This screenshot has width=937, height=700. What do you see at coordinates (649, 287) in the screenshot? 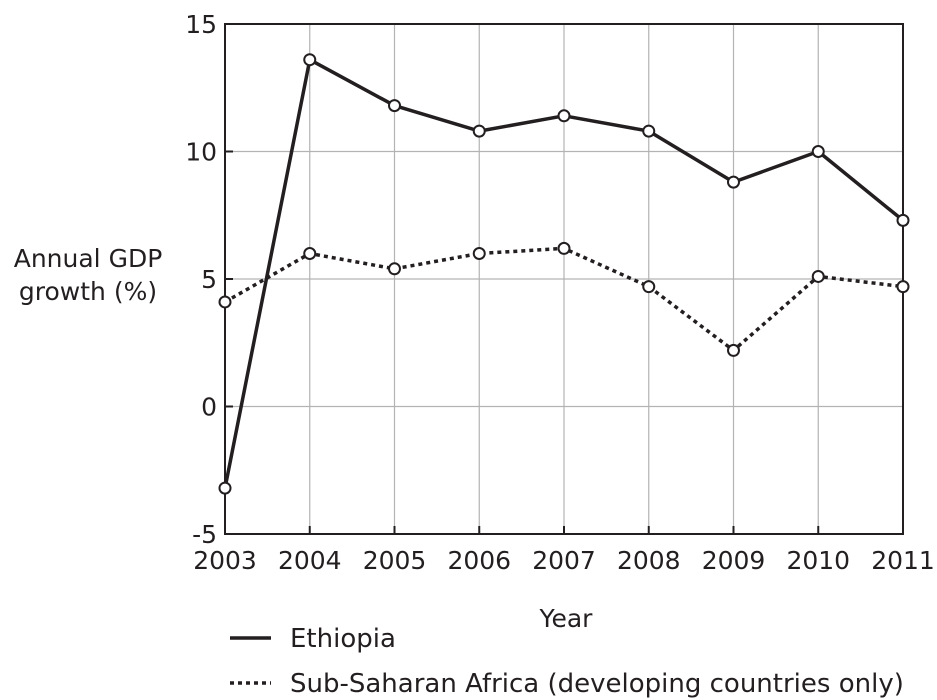
I see `data-point-sub-saharan-africa-developing-countries-only-2008` at bounding box center [649, 287].